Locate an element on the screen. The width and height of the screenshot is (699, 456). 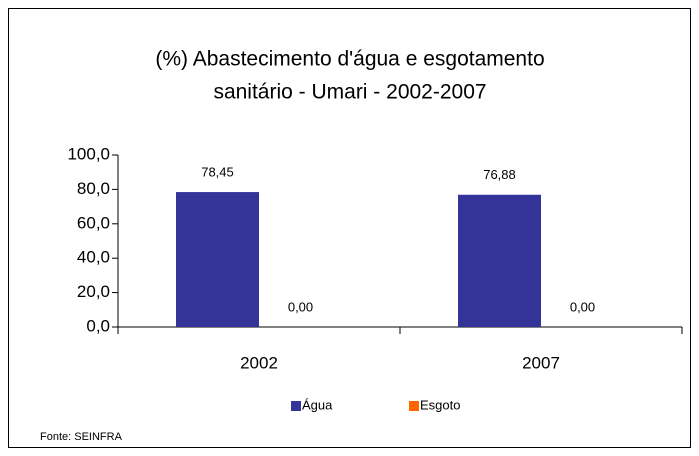
y-tick-label: 80,0 is located at coordinates (93, 188).